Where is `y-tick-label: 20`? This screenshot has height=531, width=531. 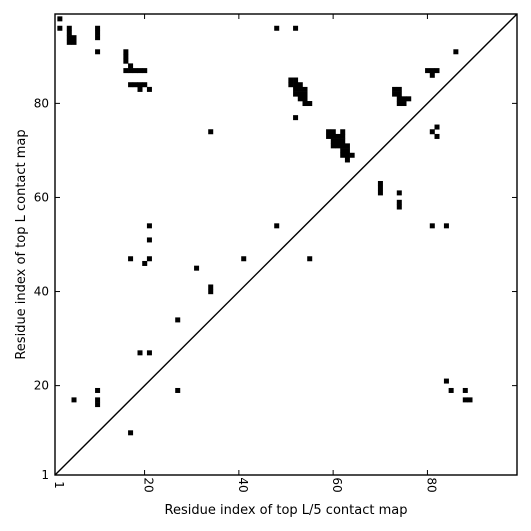 y-tick-label: 20 is located at coordinates (41, 386).